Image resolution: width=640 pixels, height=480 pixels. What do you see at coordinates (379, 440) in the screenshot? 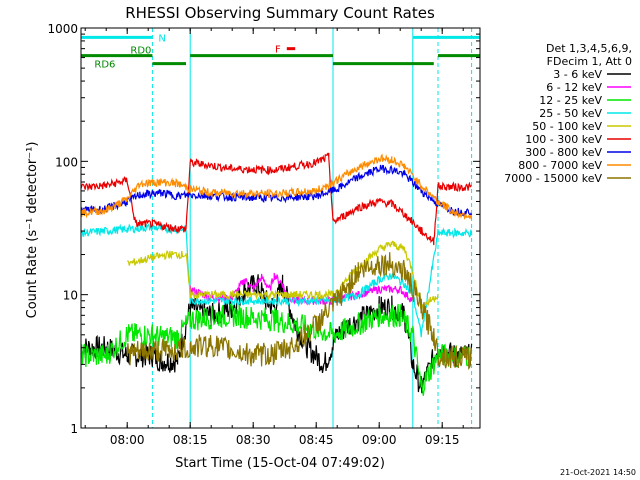
I see `x-tick-label-4: 09:00` at bounding box center [379, 440].